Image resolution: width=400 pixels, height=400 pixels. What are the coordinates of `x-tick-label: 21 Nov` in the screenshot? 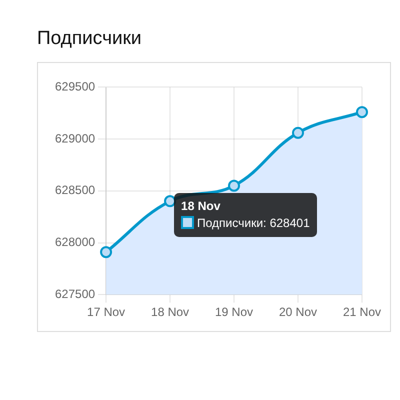 It's located at (362, 312).